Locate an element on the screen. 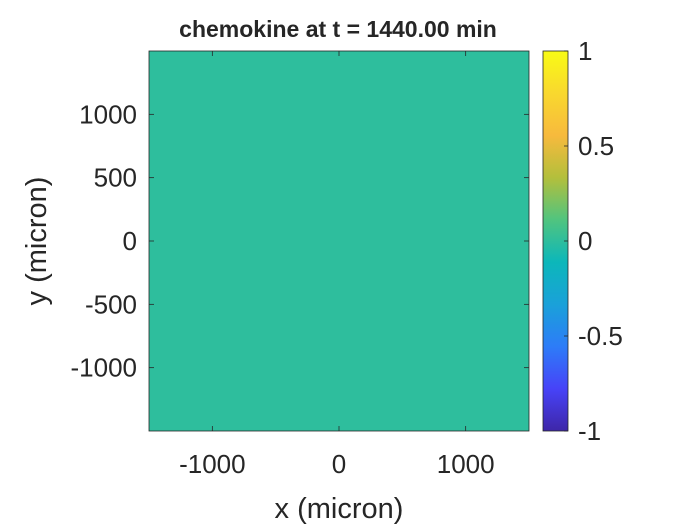  colorbar-tick-label: 0.5 is located at coordinates (596, 146).